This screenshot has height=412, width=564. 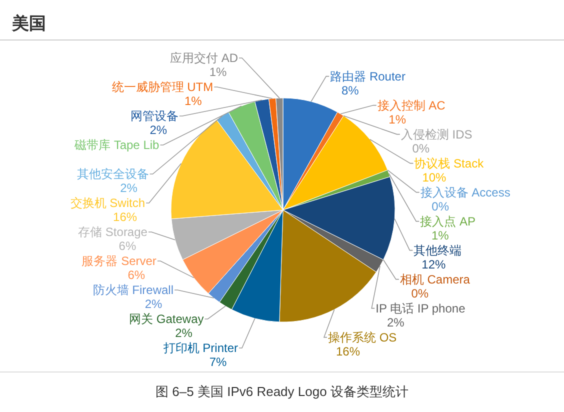 What do you see at coordinates (438, 250) in the screenshot?
I see `slice-label: 其他终端` at bounding box center [438, 250].